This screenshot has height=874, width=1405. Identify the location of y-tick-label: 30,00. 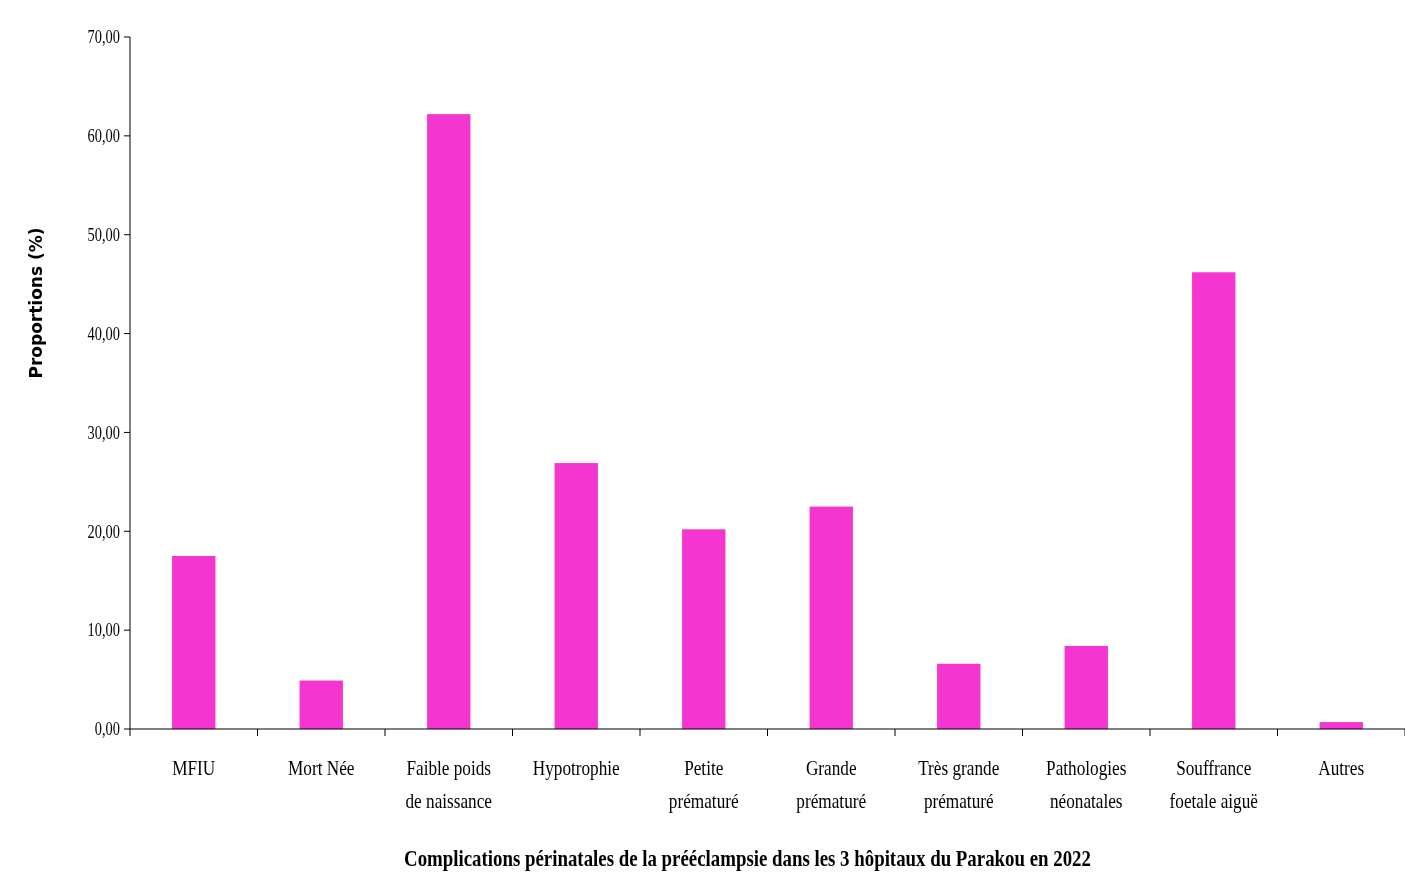
(103, 433).